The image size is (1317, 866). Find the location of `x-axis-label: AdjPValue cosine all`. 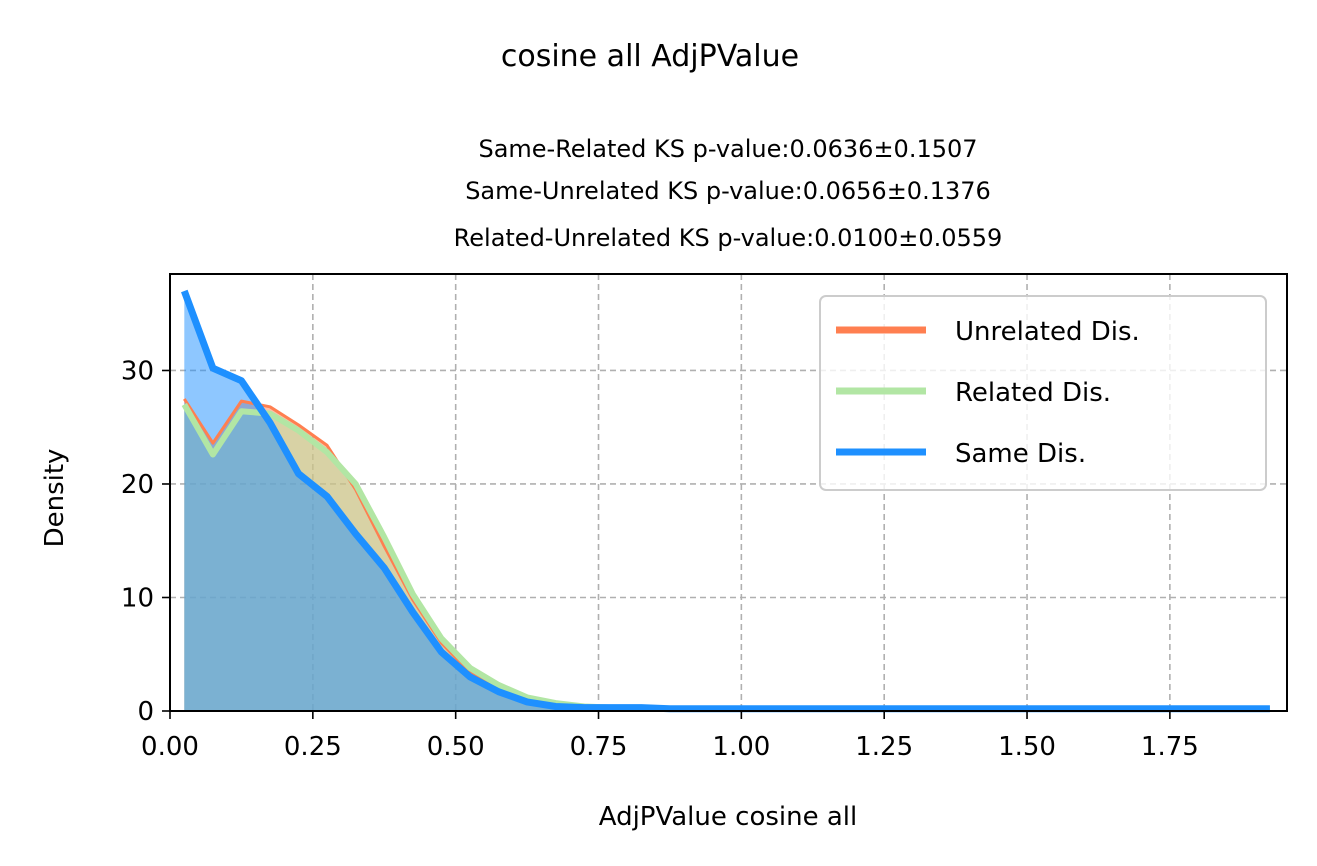

x-axis-label: AdjPValue cosine all is located at coordinates (728, 817).